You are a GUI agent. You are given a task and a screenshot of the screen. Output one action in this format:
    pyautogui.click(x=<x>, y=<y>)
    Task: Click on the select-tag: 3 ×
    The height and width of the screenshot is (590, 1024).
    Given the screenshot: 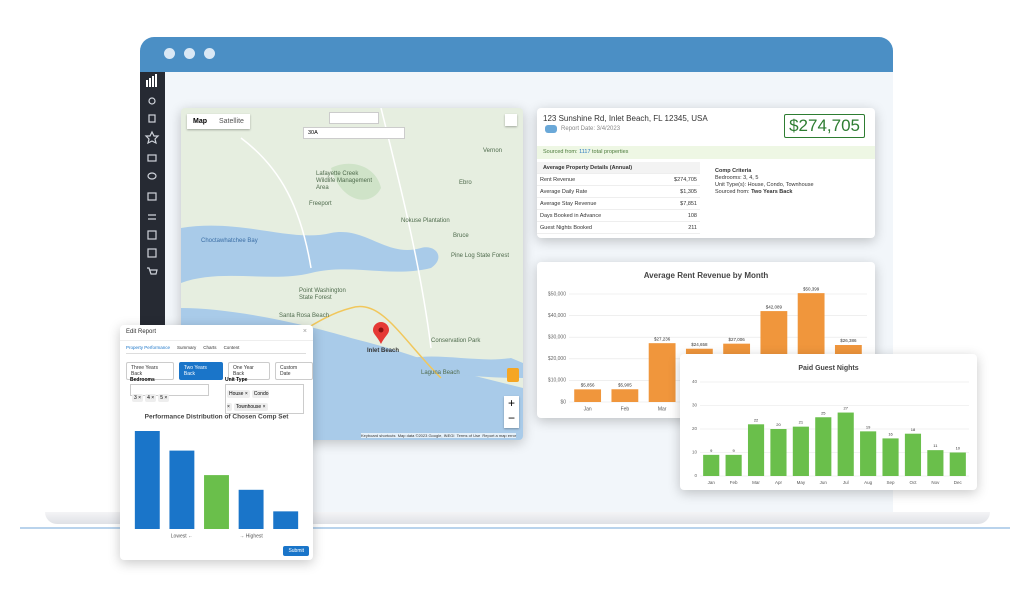 What is the action you would take?
    pyautogui.click(x=138, y=398)
    